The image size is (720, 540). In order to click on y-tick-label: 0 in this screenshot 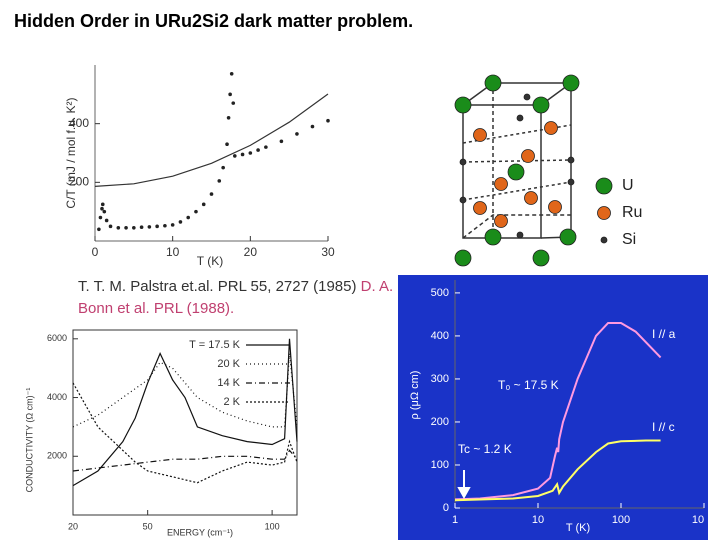, I will do `click(446, 508)`.